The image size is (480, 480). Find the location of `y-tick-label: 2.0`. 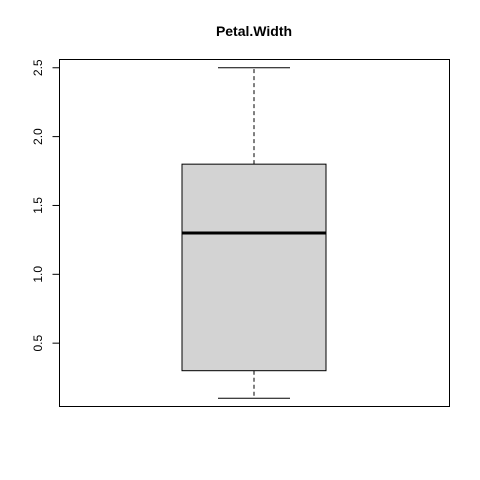

y-tick-label: 2.0 is located at coordinates (38, 136).